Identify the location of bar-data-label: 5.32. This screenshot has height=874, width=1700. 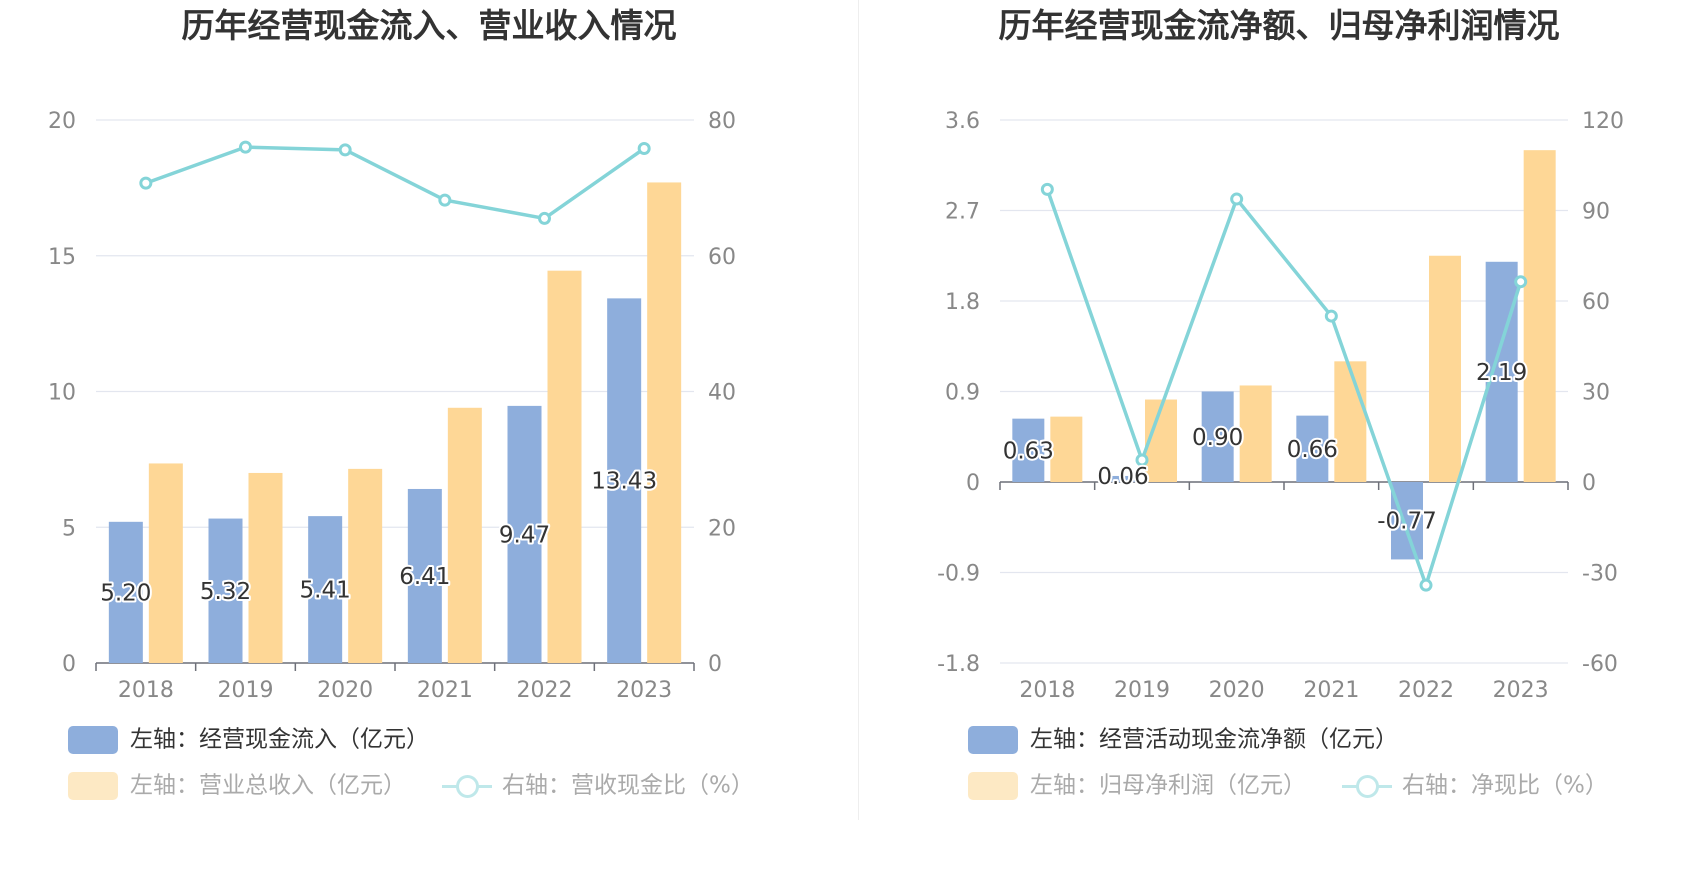
(225, 592).